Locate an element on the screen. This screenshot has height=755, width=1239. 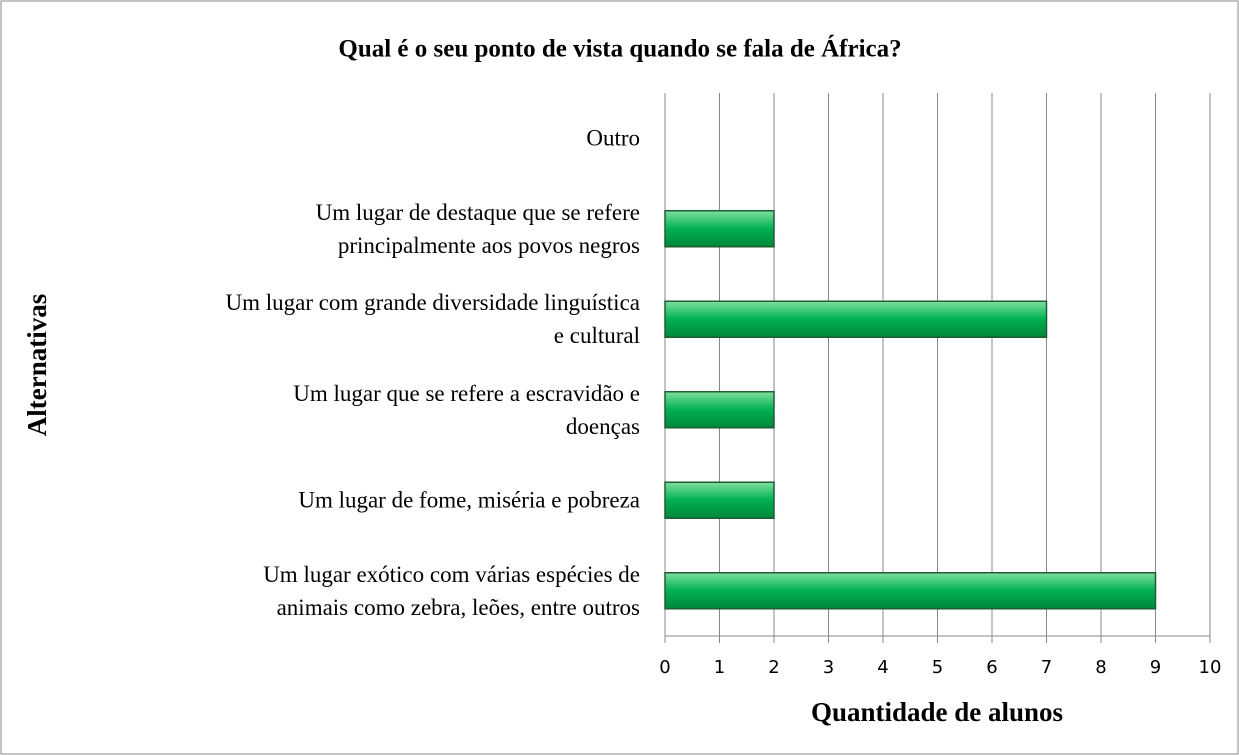
x-tick-label: 5 is located at coordinates (937, 667).